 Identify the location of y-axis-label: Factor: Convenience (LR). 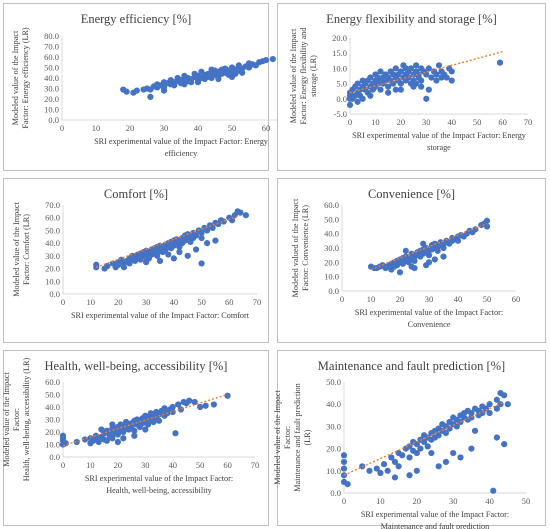
(305, 248).